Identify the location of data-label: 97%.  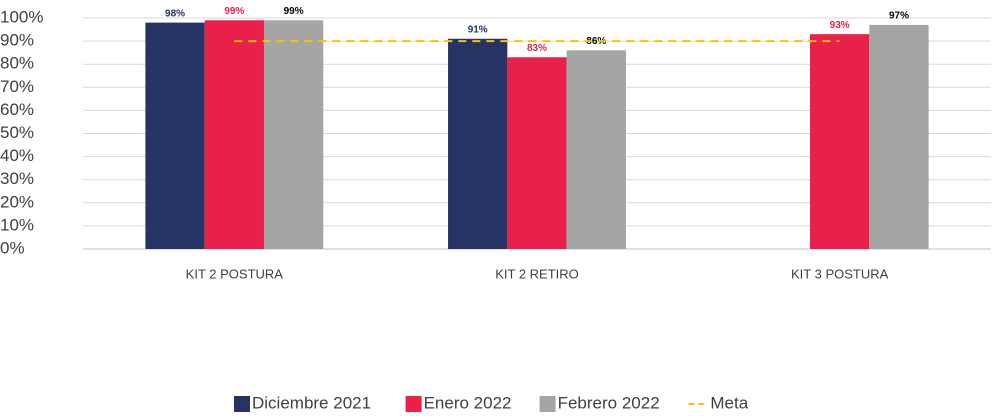
(899, 16).